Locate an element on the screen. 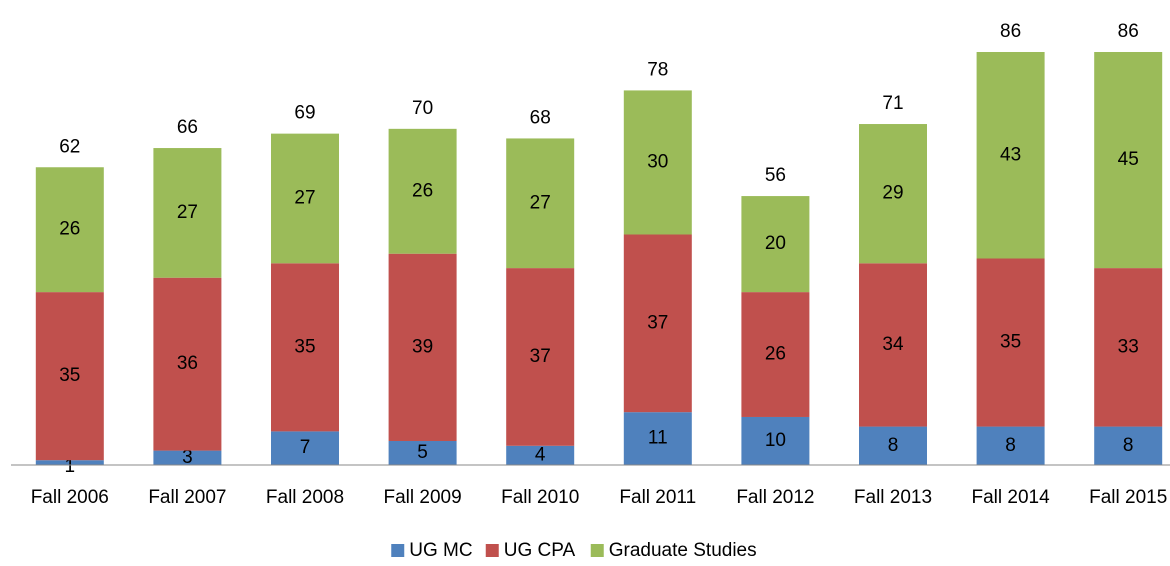  value-label: 1 is located at coordinates (70, 466).